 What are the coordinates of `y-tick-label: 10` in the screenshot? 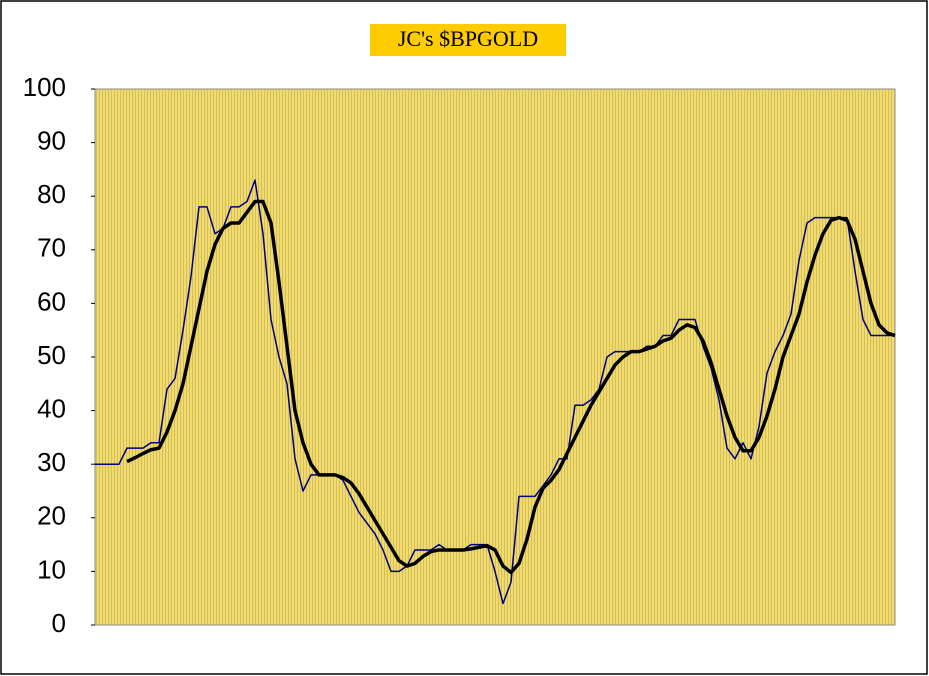 It's located at (51, 569).